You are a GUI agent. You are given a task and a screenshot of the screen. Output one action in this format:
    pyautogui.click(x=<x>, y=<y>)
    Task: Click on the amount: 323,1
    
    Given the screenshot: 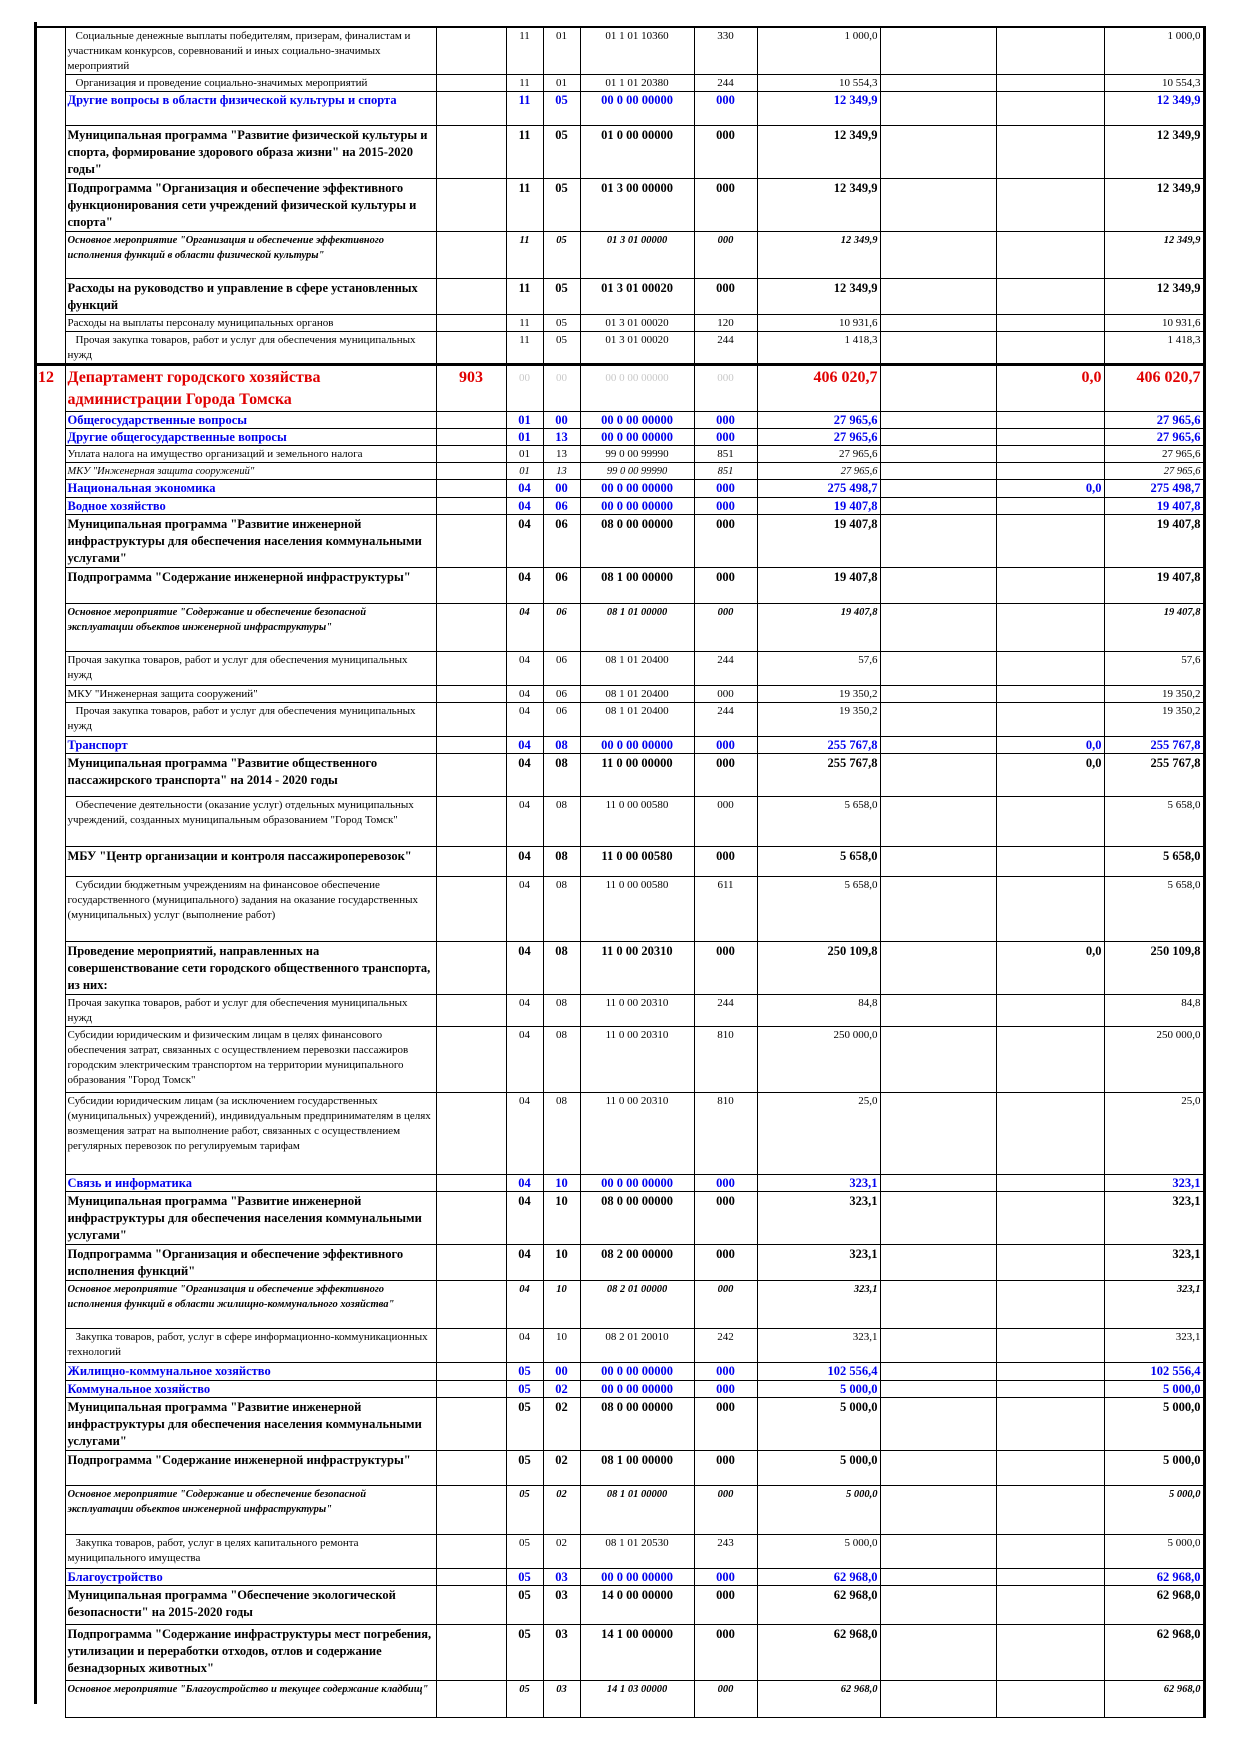 What is the action you would take?
    pyautogui.click(x=818, y=1304)
    